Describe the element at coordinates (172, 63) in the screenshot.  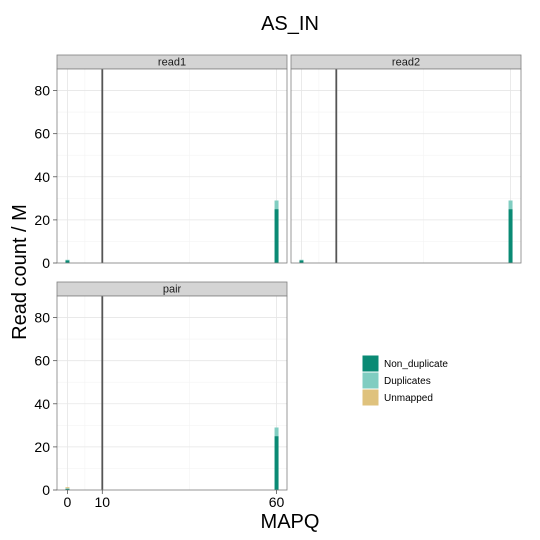
I see `facet-strip-label: read1` at that location.